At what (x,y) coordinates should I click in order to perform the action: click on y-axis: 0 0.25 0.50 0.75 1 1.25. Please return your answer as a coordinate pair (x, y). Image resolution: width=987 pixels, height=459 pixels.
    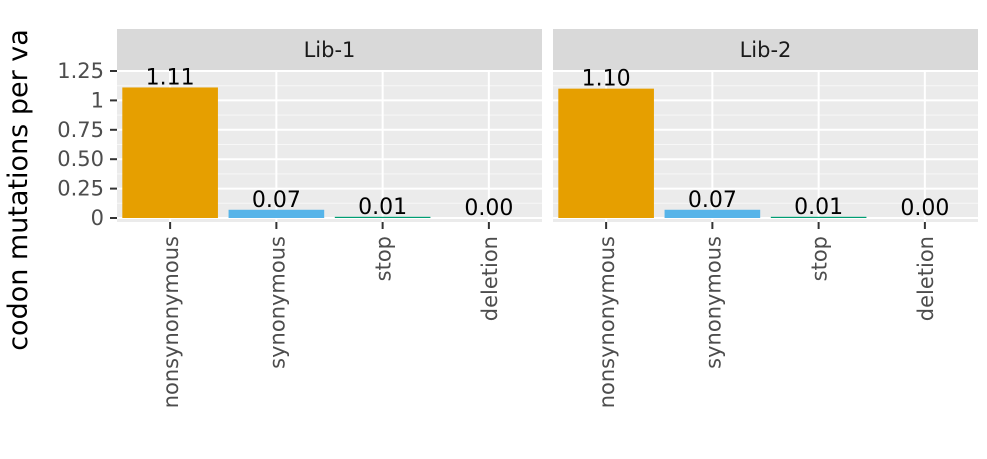
    Looking at the image, I should click on (87, 144).